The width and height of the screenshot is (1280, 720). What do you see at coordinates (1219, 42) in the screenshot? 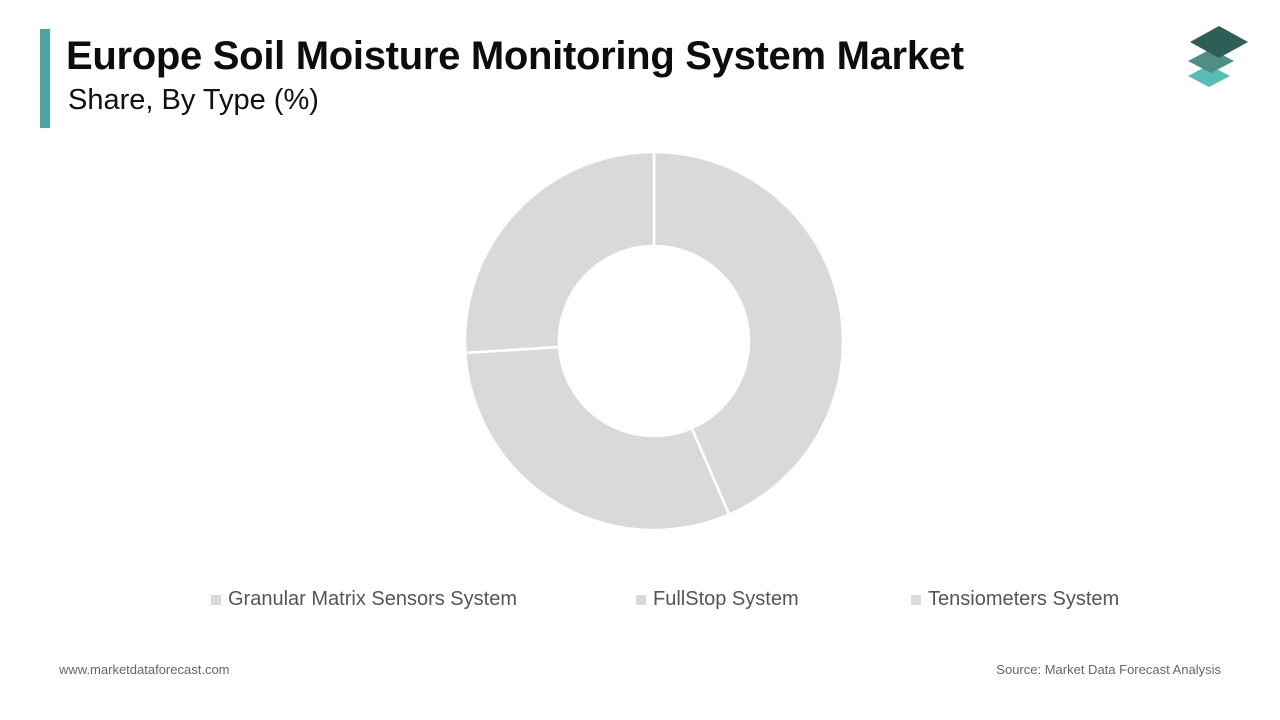
I see `logo-layer-top` at bounding box center [1219, 42].